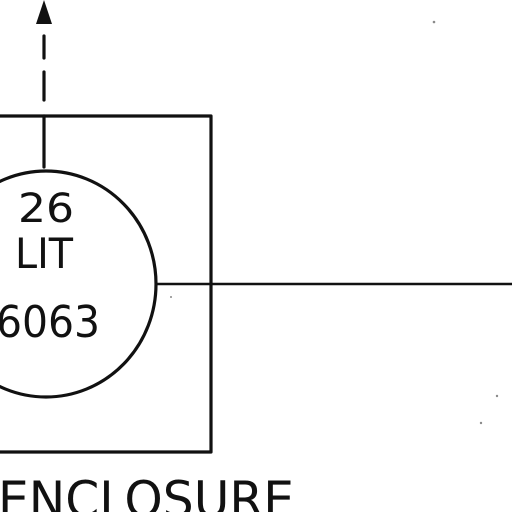  I want to click on enclosure-label: ENCLOSURE, so click(147, 491).